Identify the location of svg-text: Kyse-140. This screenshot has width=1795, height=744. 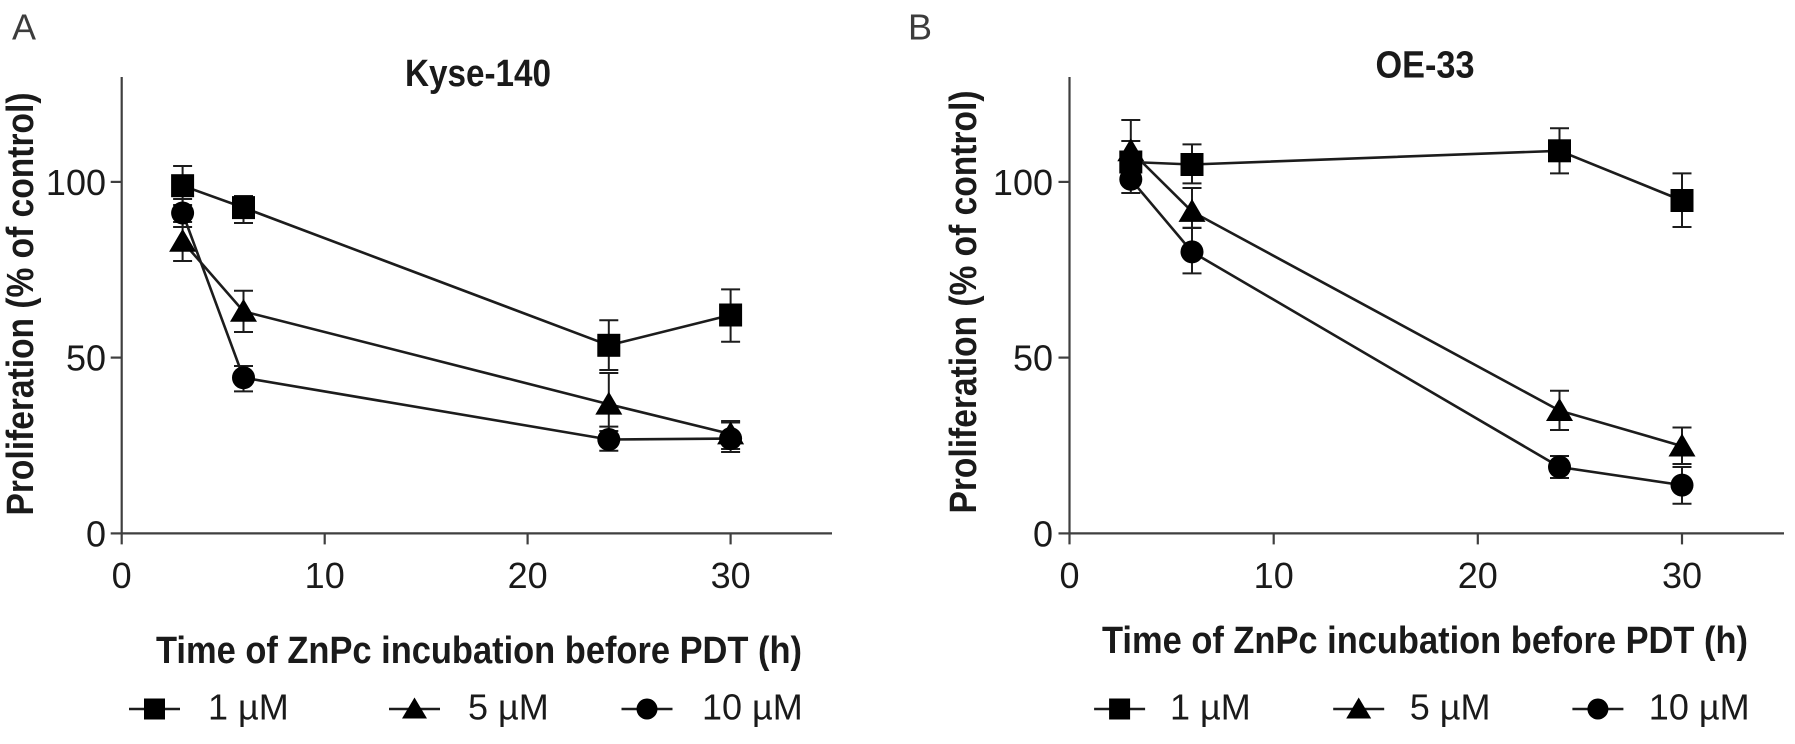
(478, 74).